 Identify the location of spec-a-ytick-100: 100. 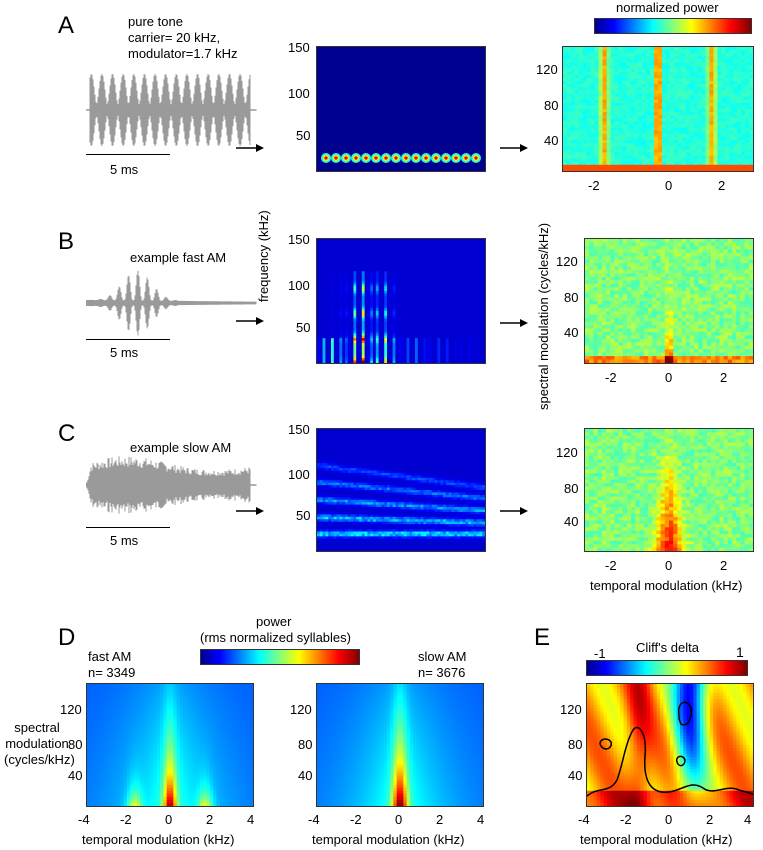
(299, 93).